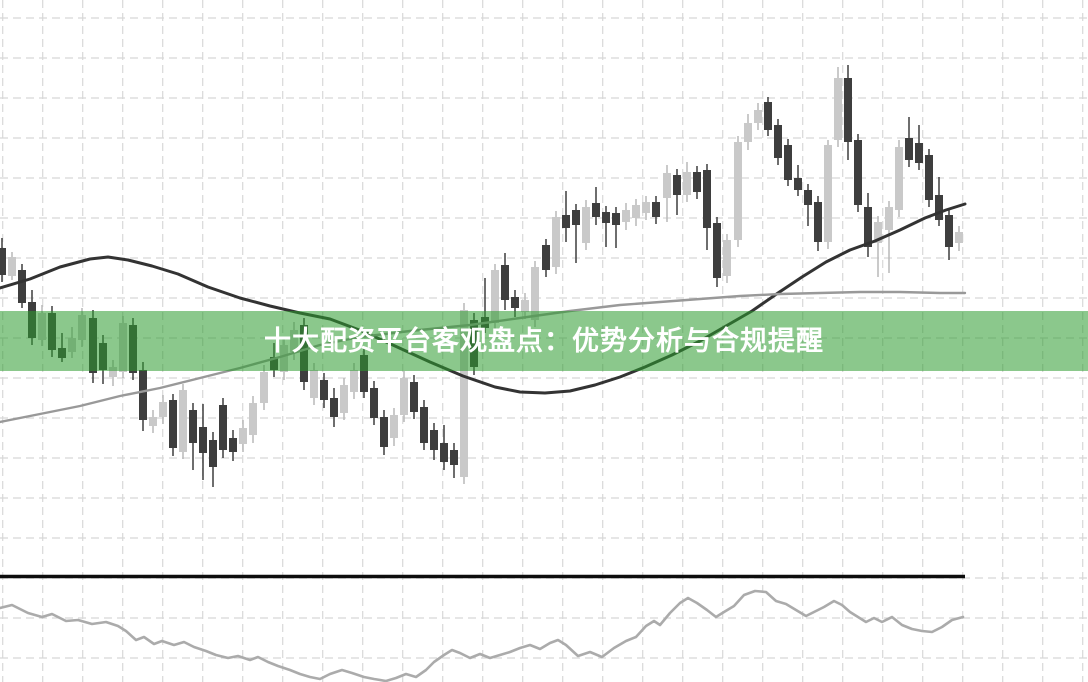 The height and width of the screenshot is (682, 1088). Describe the element at coordinates (482, 635) in the screenshot. I see `indicator-line` at that location.